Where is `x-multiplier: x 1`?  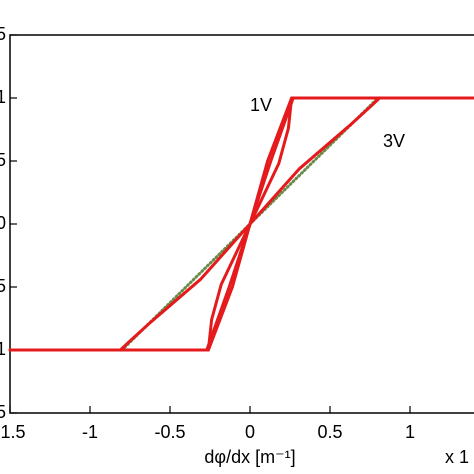 x-multiplier: x 1 is located at coordinates (457, 457).